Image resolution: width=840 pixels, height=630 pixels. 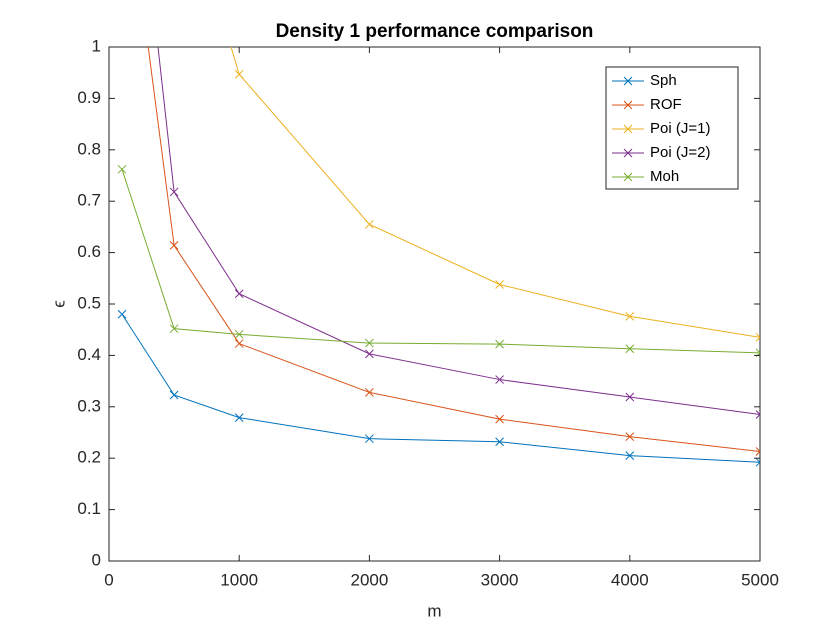 What do you see at coordinates (89, 508) in the screenshot?
I see `y-tick-label: 0.1` at bounding box center [89, 508].